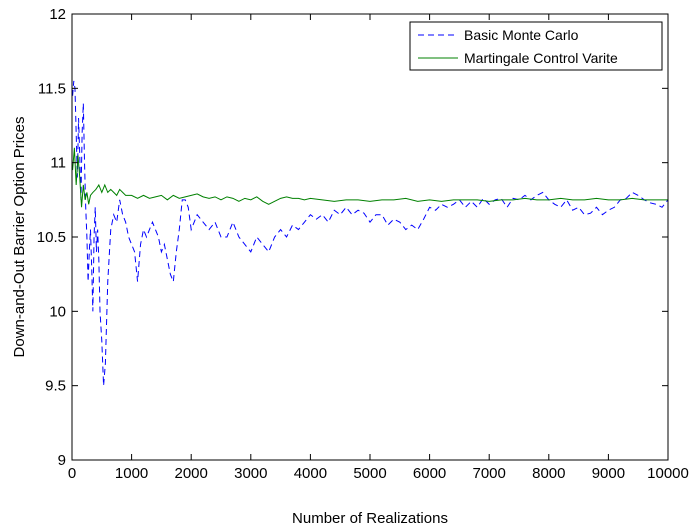 This screenshot has height=527, width=693. I want to click on series-line-martingale-control-varite, so click(370, 177).